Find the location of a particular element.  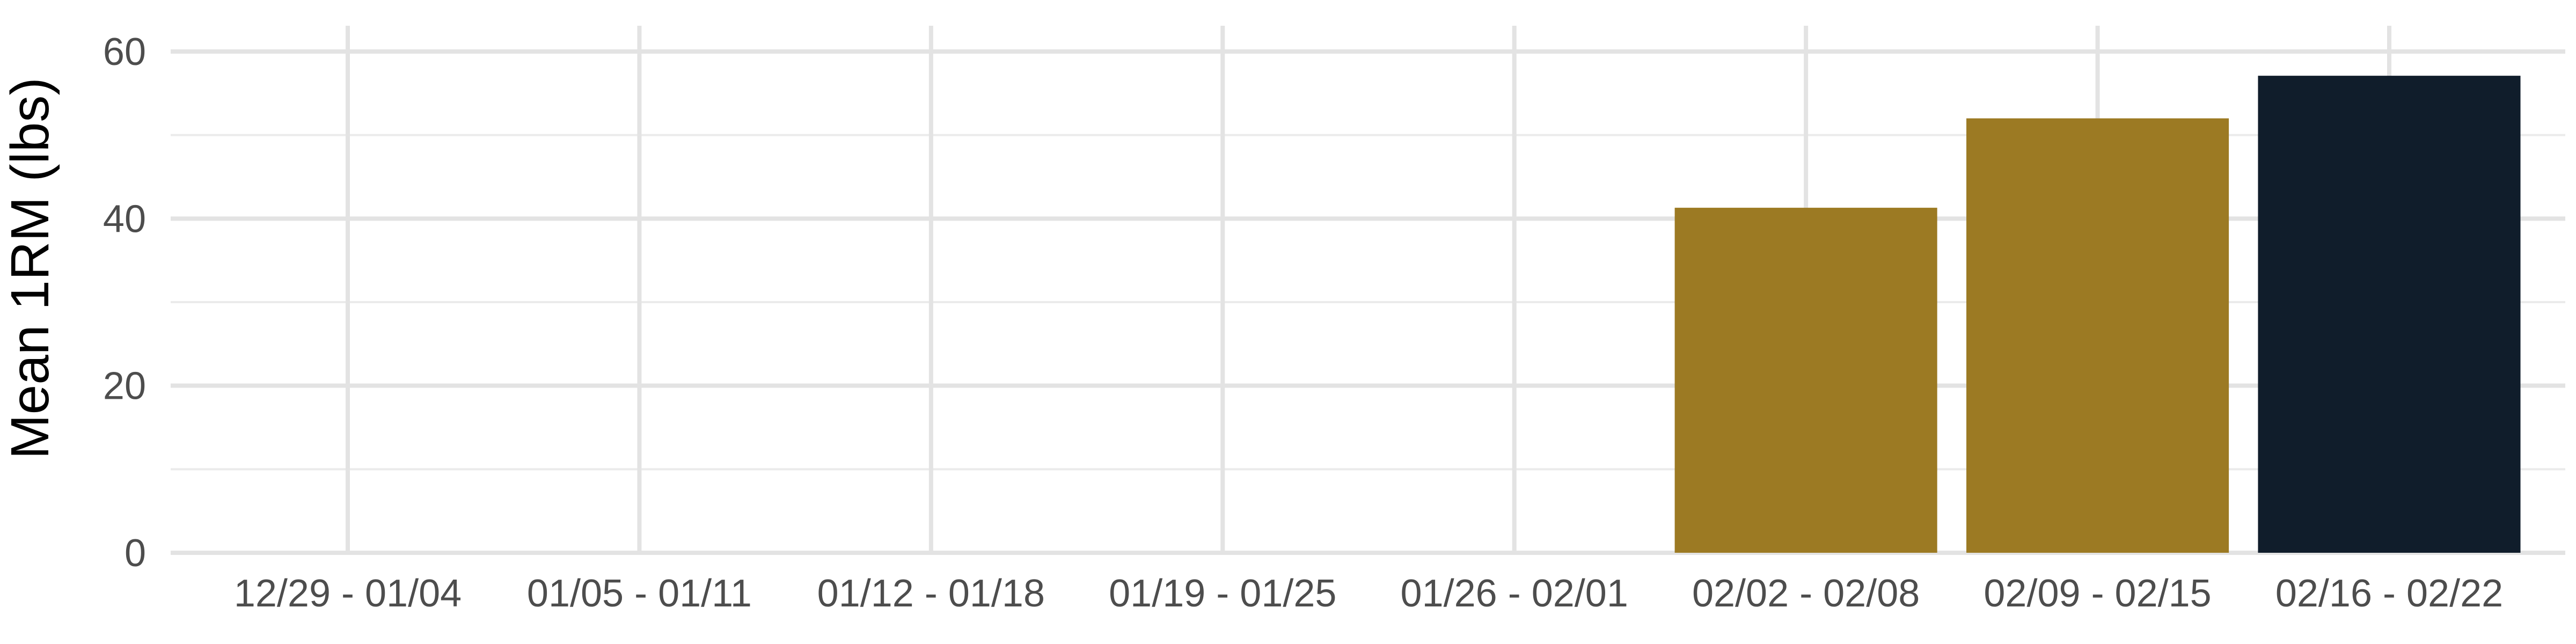

y-tick-label: 40 is located at coordinates (124, 218).